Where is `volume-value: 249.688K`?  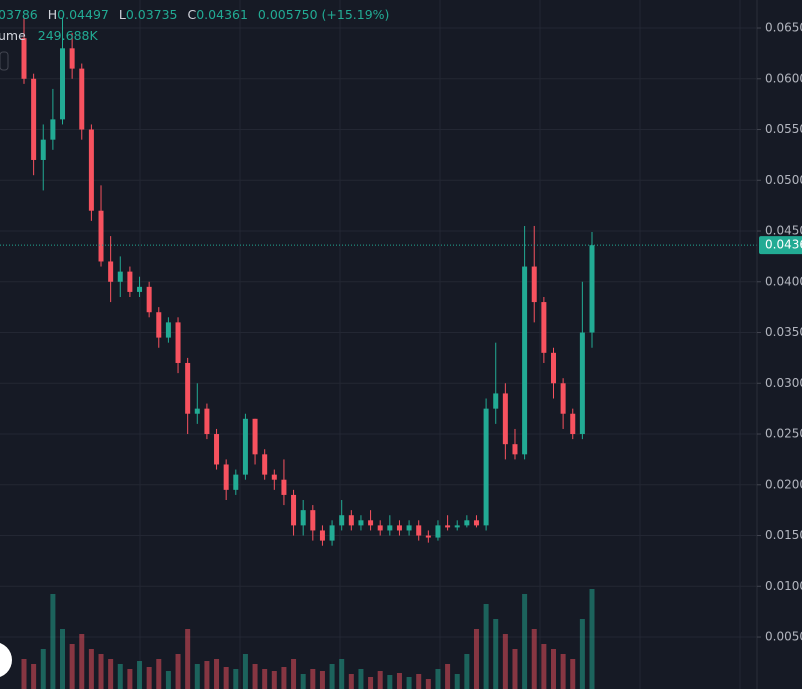
volume-value: 249.688K is located at coordinates (67, 35).